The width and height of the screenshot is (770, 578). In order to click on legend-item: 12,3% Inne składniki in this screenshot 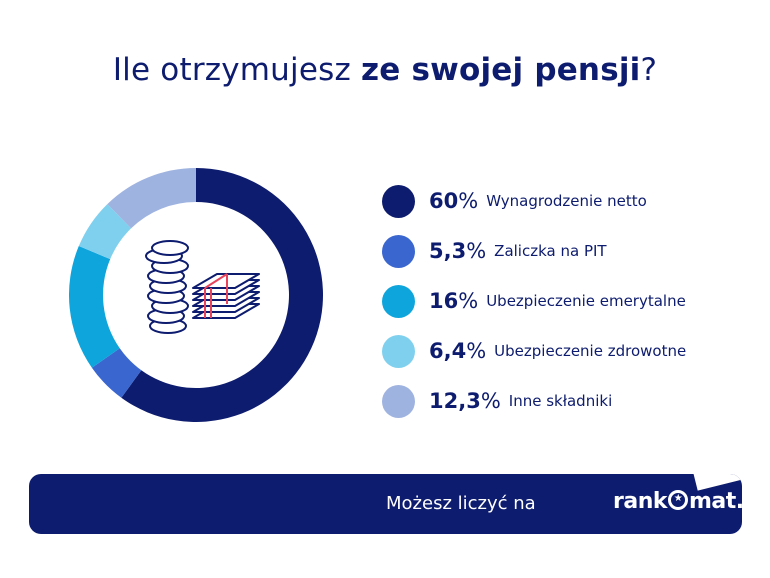, I will do `click(534, 401)`.